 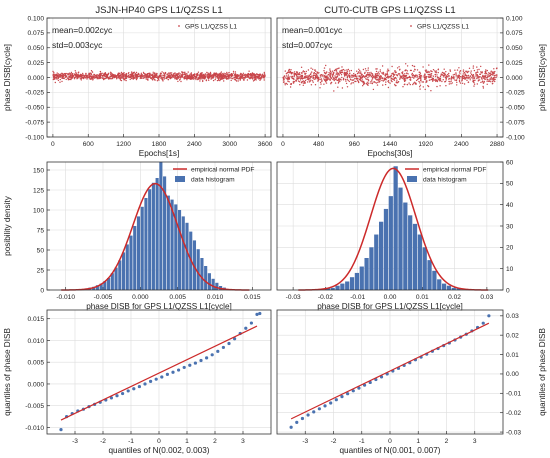 I want to click on y-axis-label: phase DISB[cycle], so click(x=542, y=77).